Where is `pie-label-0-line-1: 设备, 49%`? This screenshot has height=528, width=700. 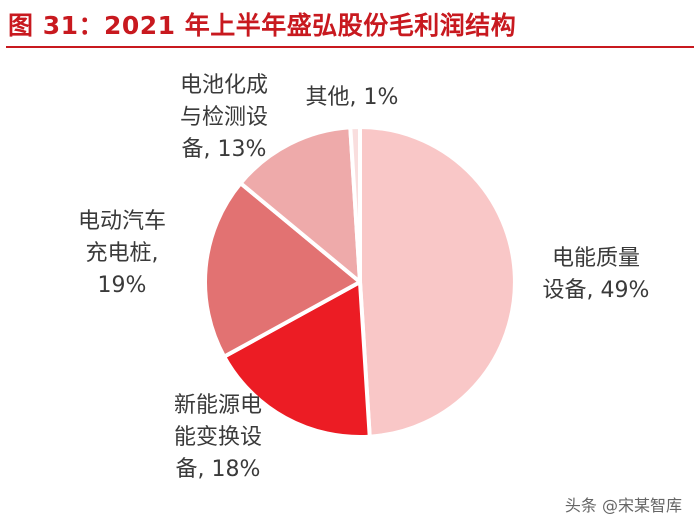 pie-label-0-line-1: 设备, 49% is located at coordinates (596, 290).